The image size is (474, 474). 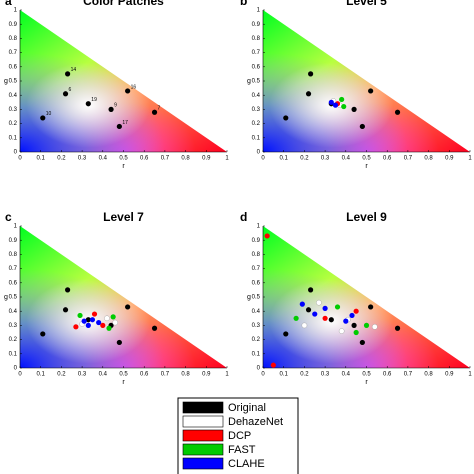 What do you see at coordinates (125, 123) in the screenshot?
I see `point-label: 17` at bounding box center [125, 123].